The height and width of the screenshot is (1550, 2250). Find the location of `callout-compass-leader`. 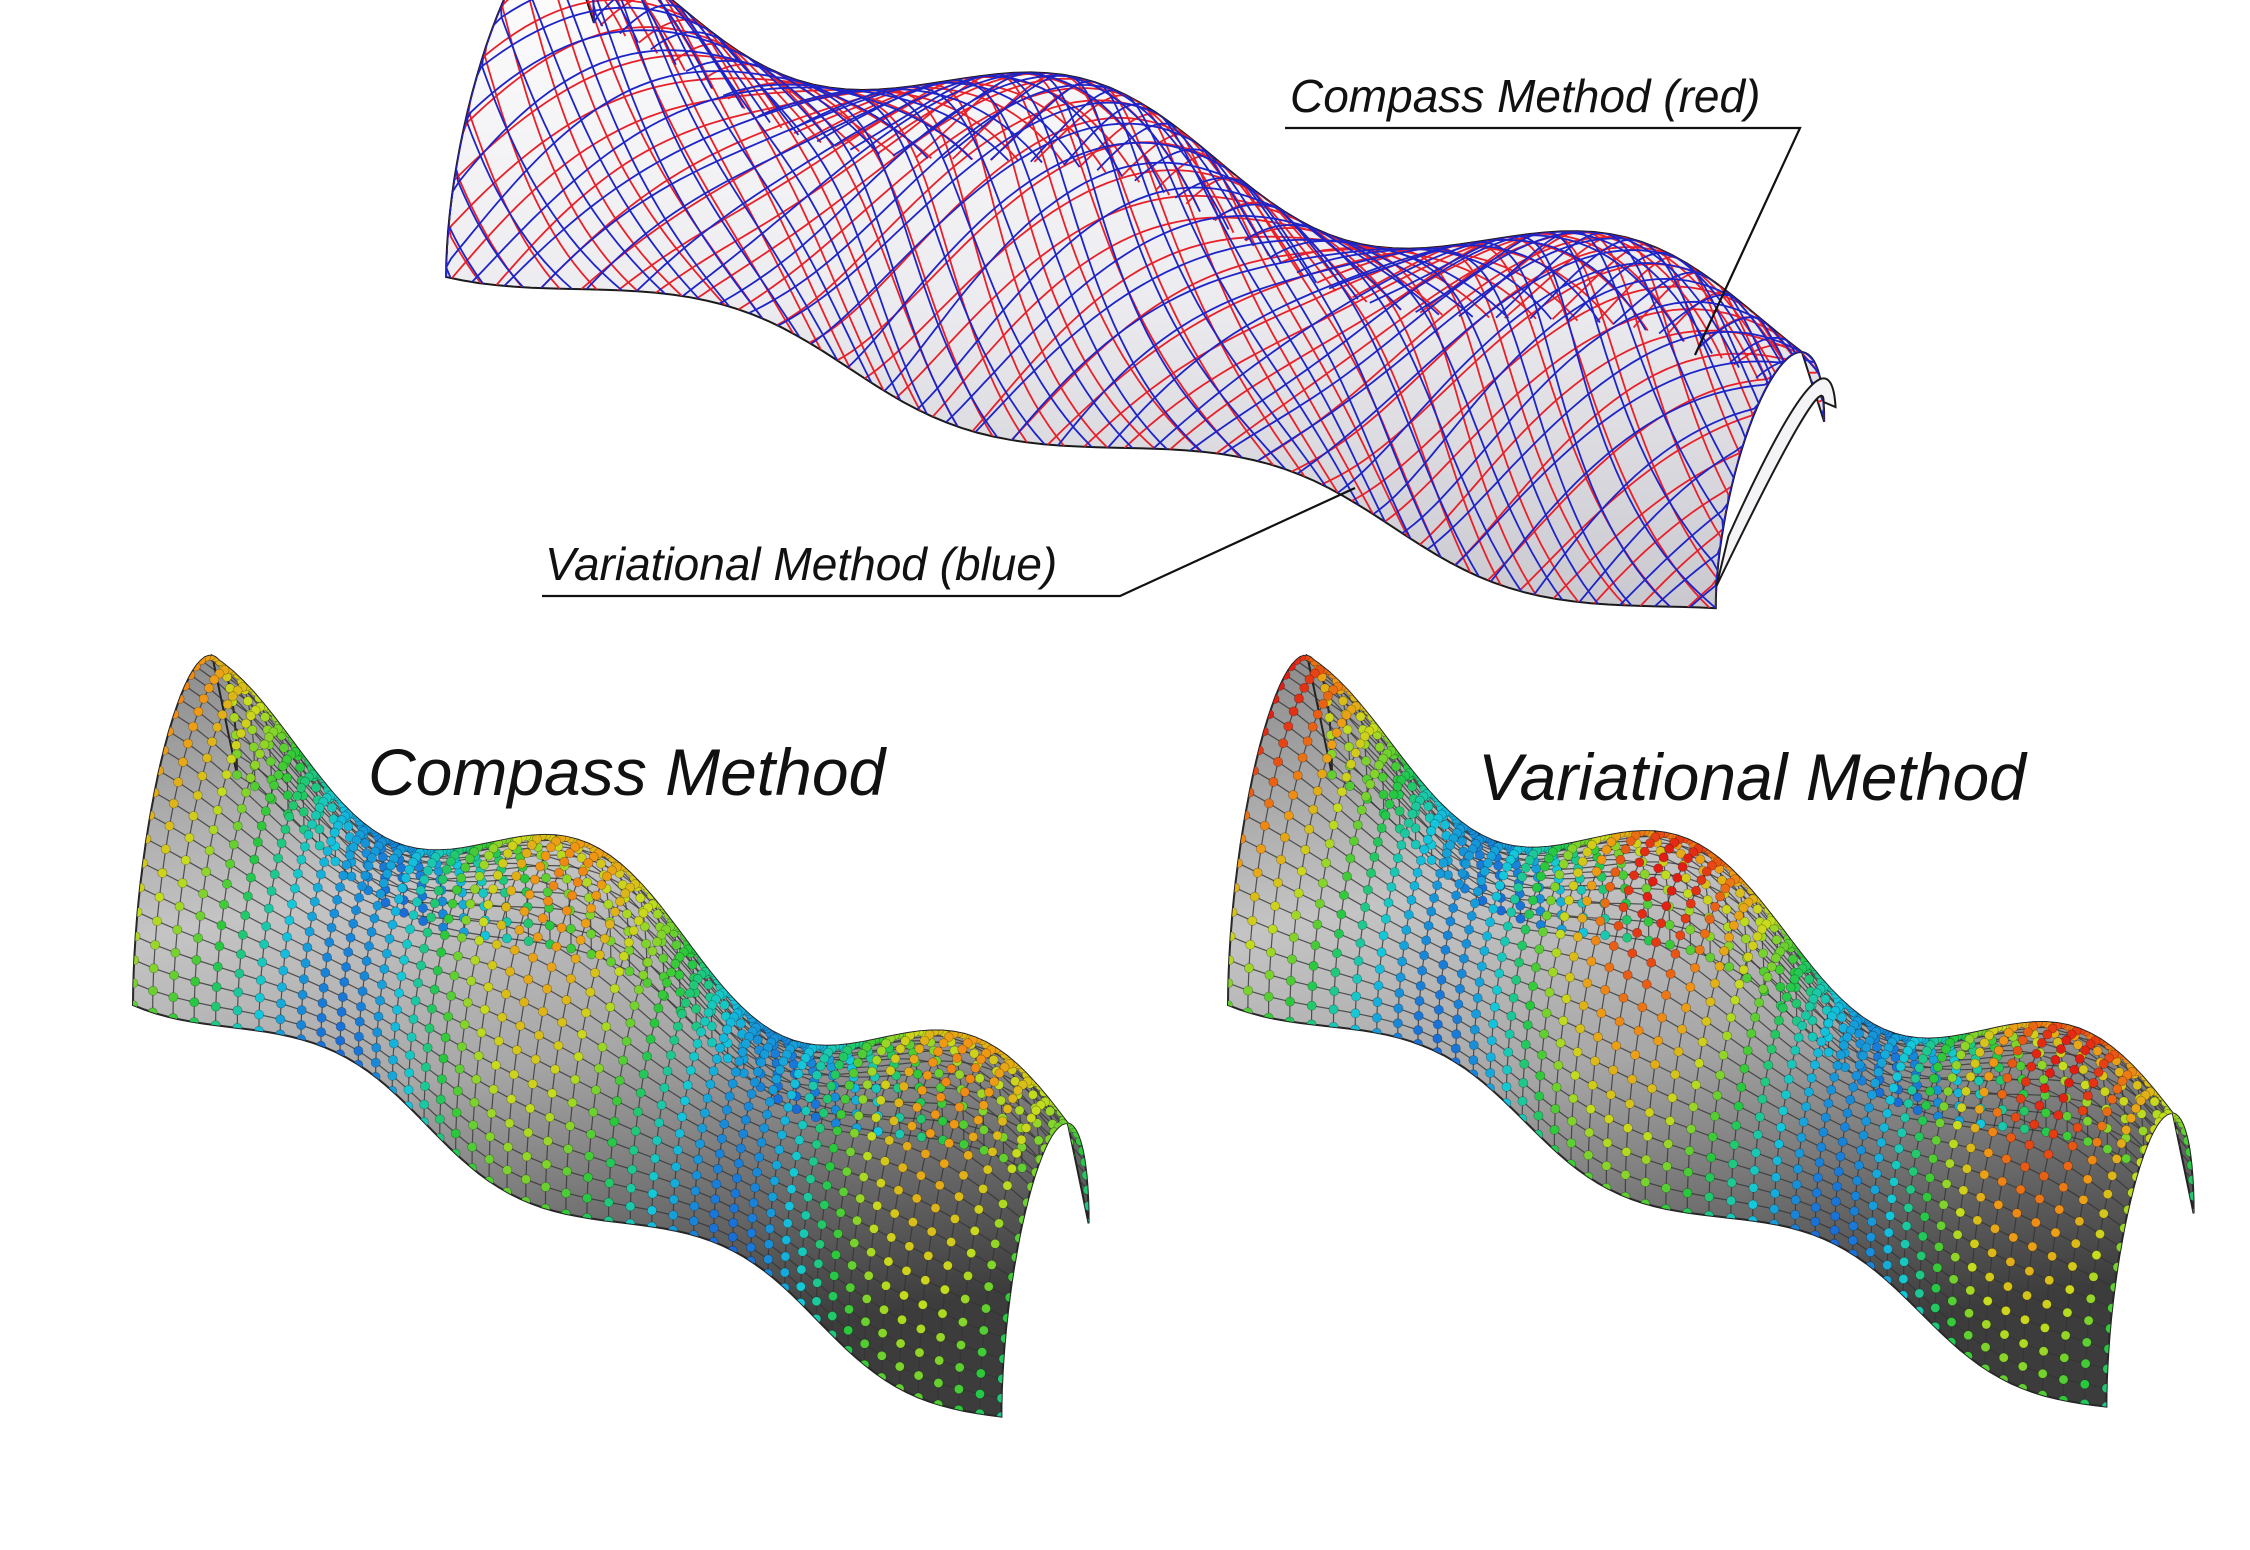

callout-compass-leader is located at coordinates (1543, 241).